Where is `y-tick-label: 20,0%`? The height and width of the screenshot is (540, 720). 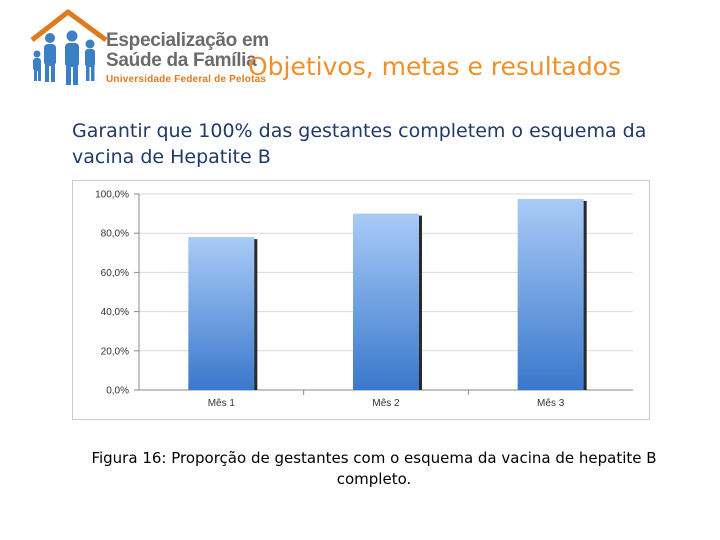 y-tick-label: 20,0% is located at coordinates (115, 351).